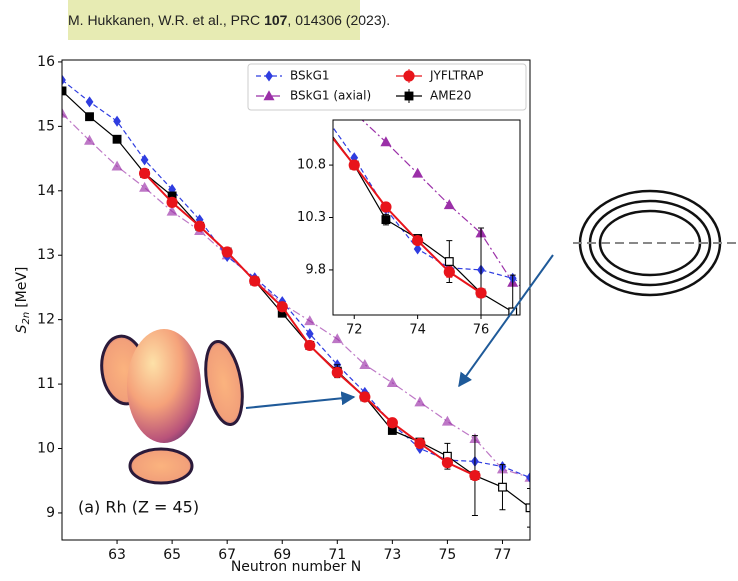 This screenshot has width=738, height=581. Describe the element at coordinates (337, 555) in the screenshot. I see `x-tick-label: 71` at that location.